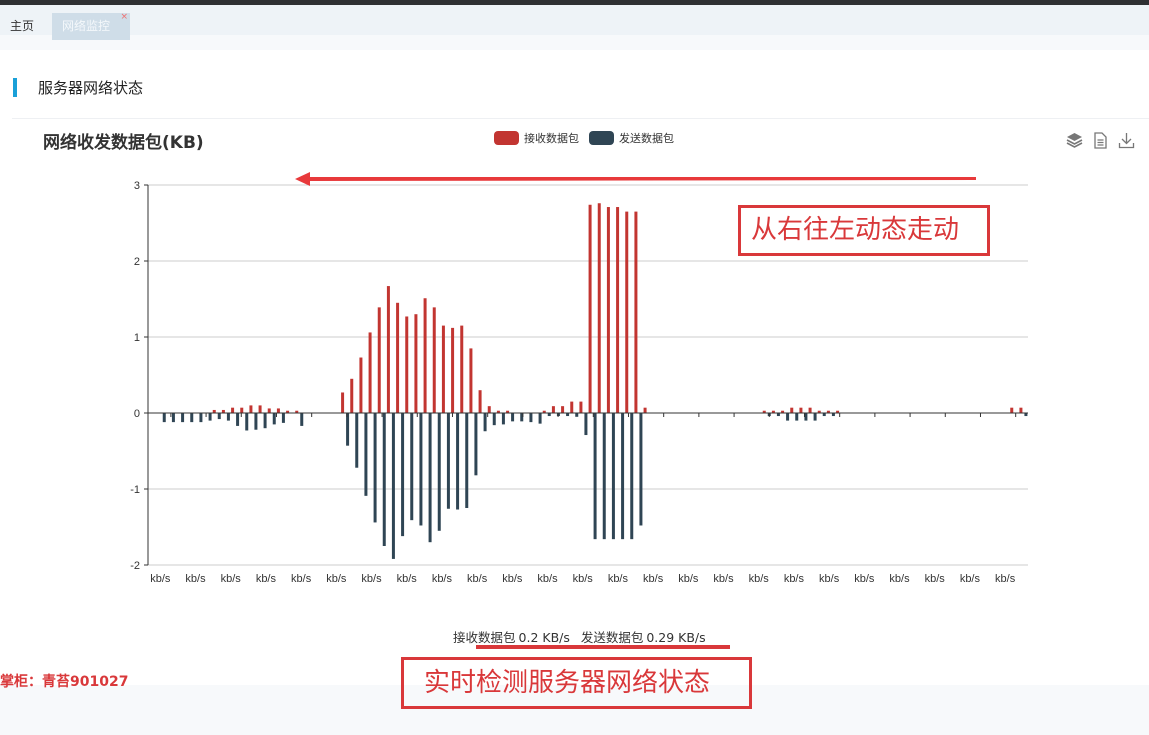 The width and height of the screenshot is (1149, 735). What do you see at coordinates (64, 682) in the screenshot?
I see `watermark: 掌柜：青苔901027` at bounding box center [64, 682].